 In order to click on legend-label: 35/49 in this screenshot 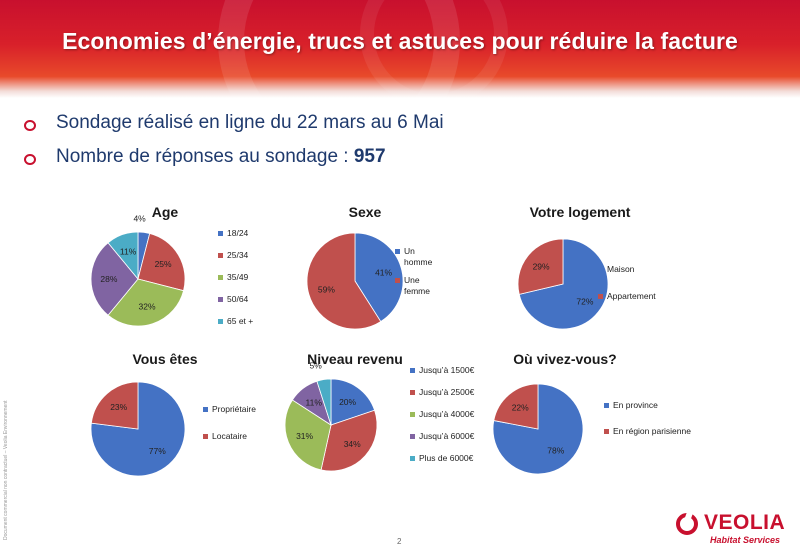, I will do `click(238, 277)`.